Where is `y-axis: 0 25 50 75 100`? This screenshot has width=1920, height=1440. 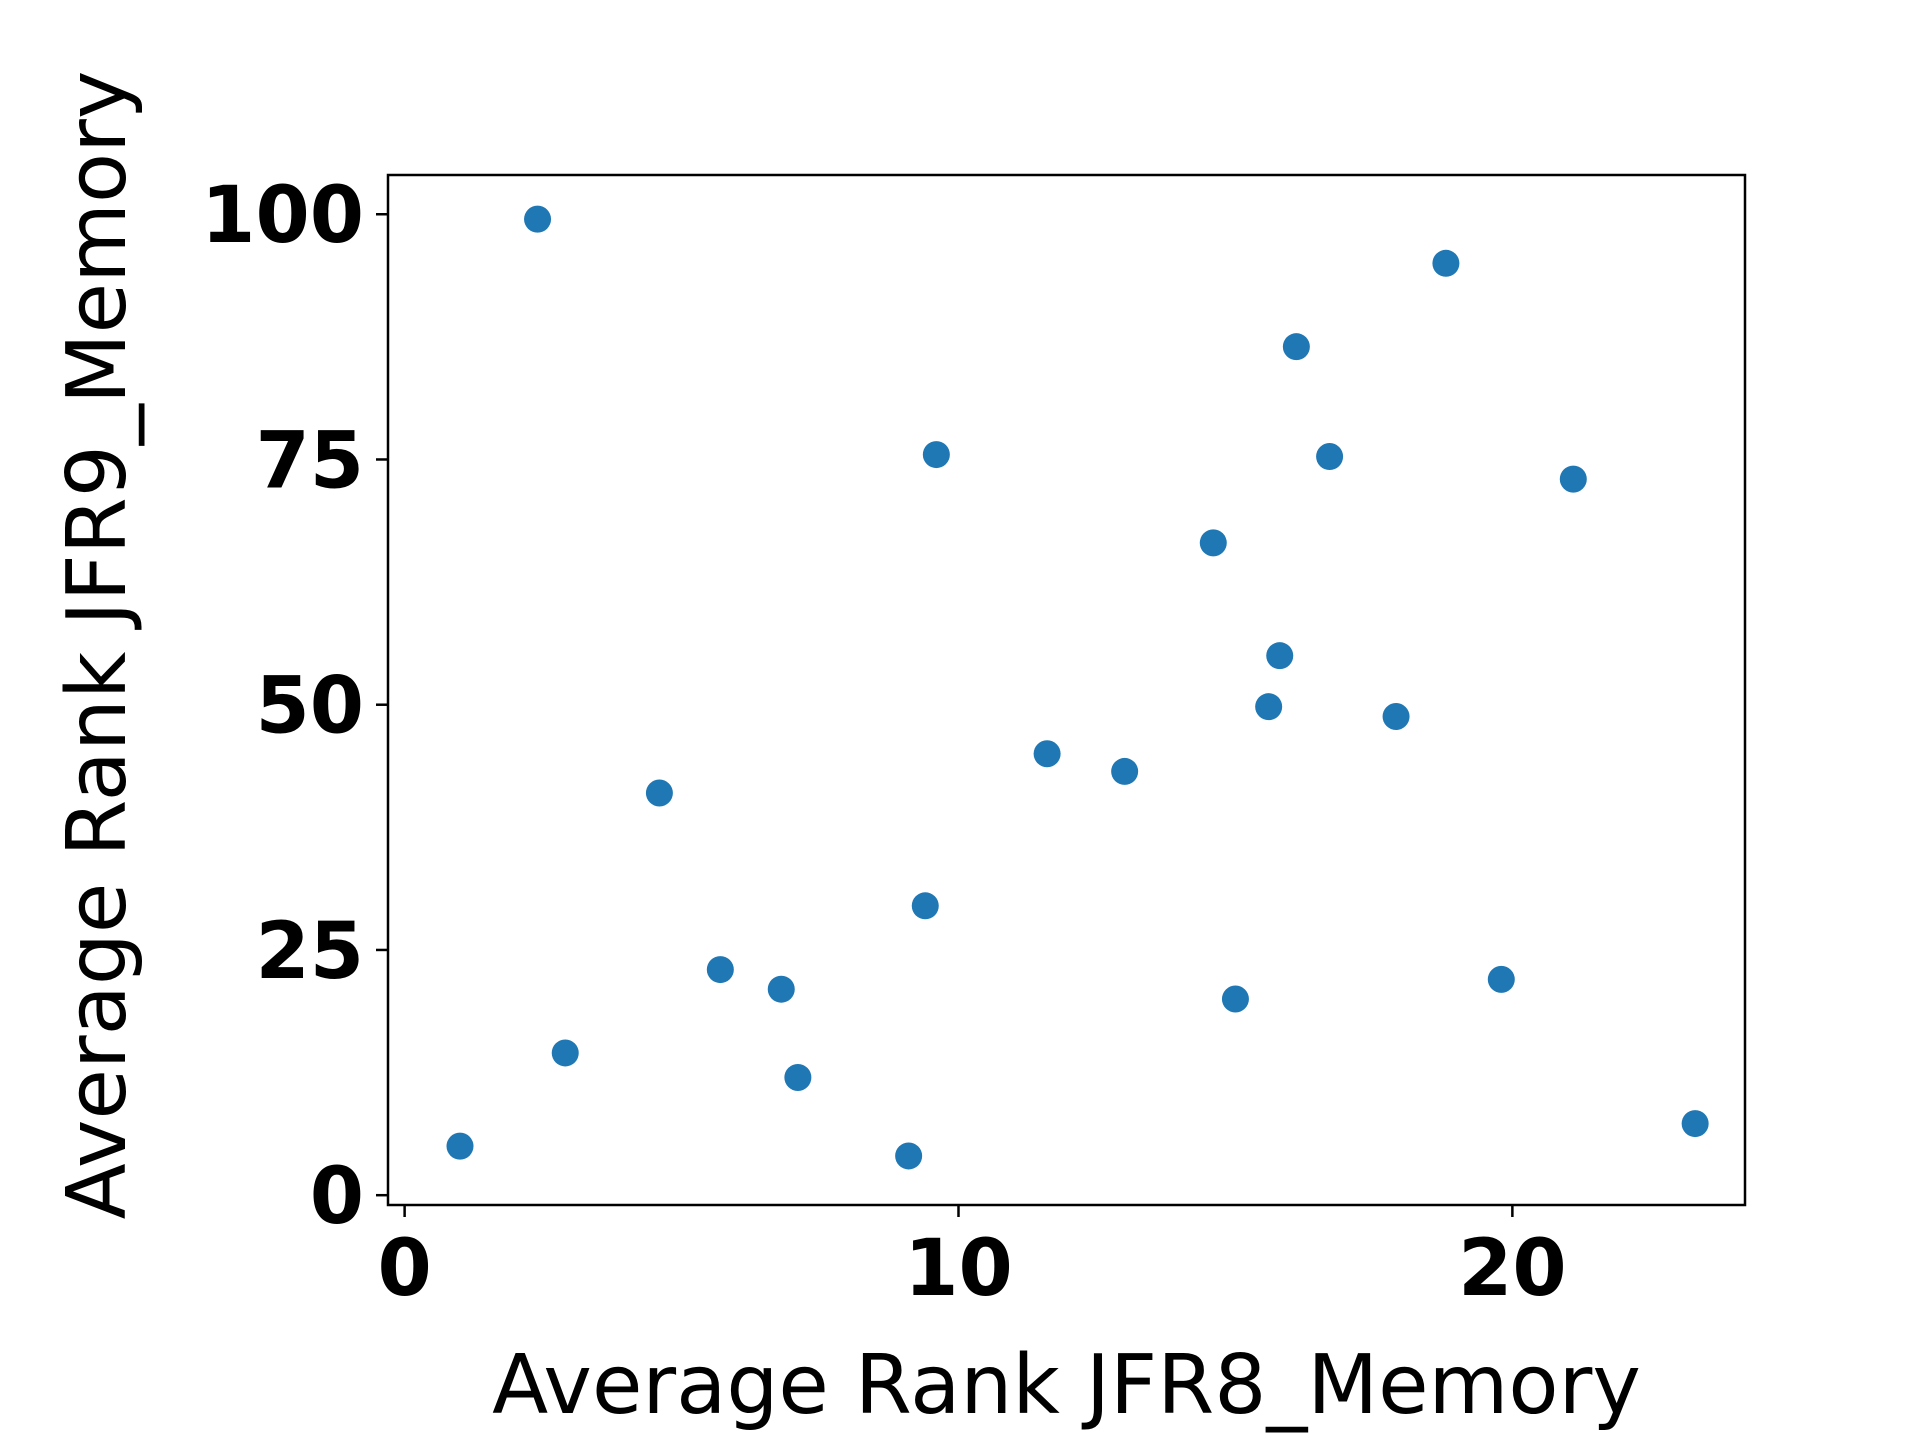
y-axis: 0 25 50 75 100 is located at coordinates (294, 706).